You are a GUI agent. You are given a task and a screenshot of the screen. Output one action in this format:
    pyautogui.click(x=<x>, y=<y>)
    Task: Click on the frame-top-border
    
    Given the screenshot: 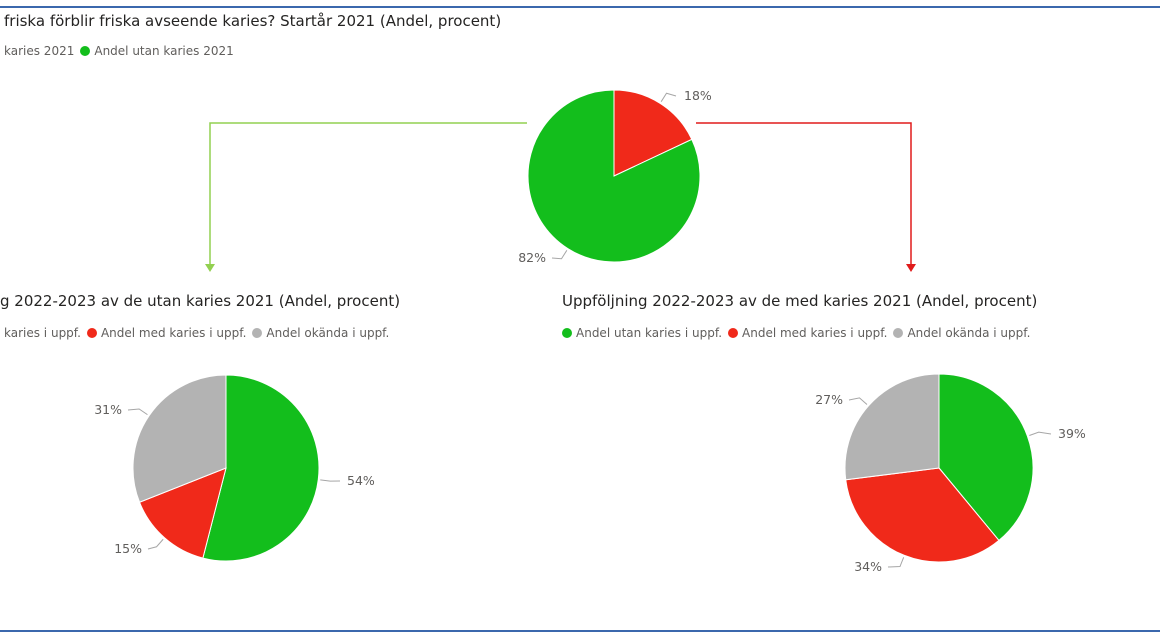 What is the action you would take?
    pyautogui.click(x=580, y=7)
    